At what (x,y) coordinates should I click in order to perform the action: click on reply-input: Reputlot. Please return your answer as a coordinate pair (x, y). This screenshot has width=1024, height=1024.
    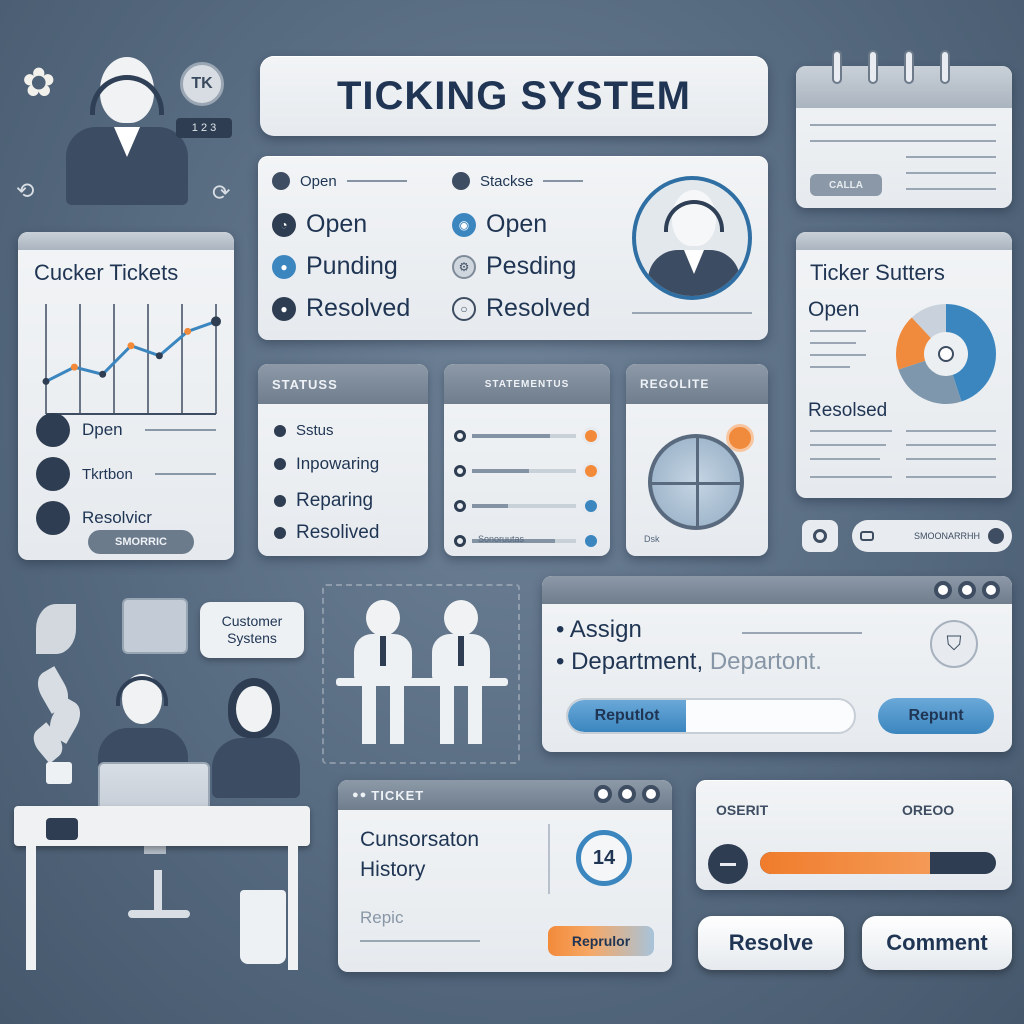
    Looking at the image, I should click on (711, 716).